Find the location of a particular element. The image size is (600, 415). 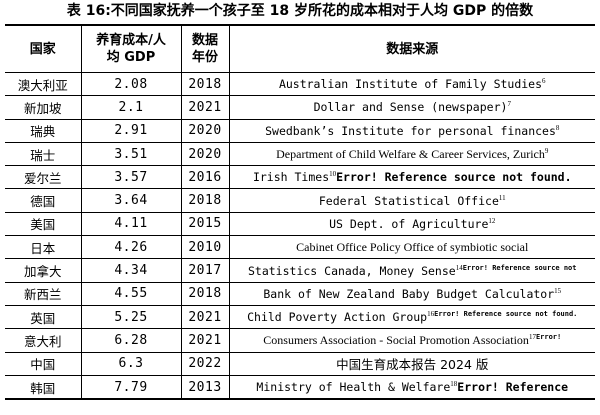

footnote-marker: 6 is located at coordinates (544, 81).